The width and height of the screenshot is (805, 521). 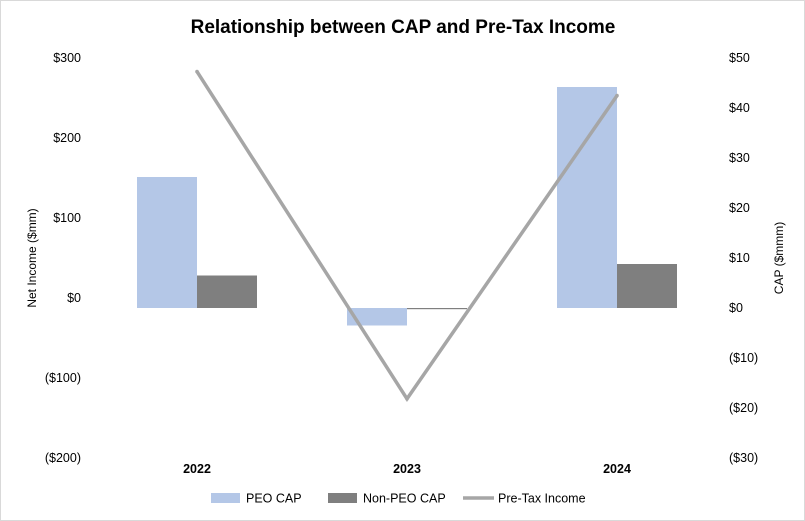 I want to click on right-tick-label: $10, so click(x=739, y=258).